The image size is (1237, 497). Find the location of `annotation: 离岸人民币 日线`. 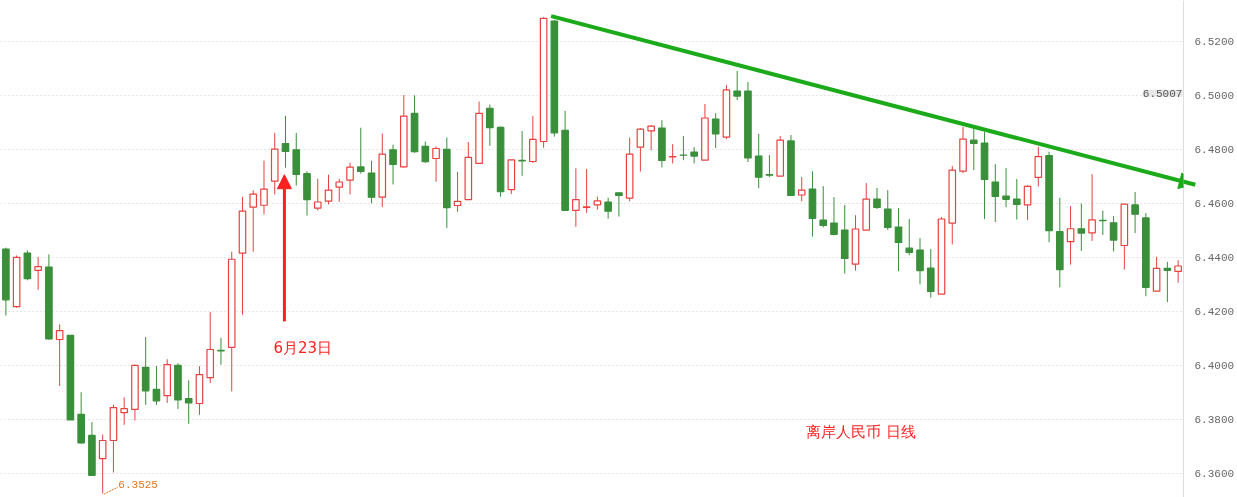

annotation: 离岸人民币 日线 is located at coordinates (860, 431).